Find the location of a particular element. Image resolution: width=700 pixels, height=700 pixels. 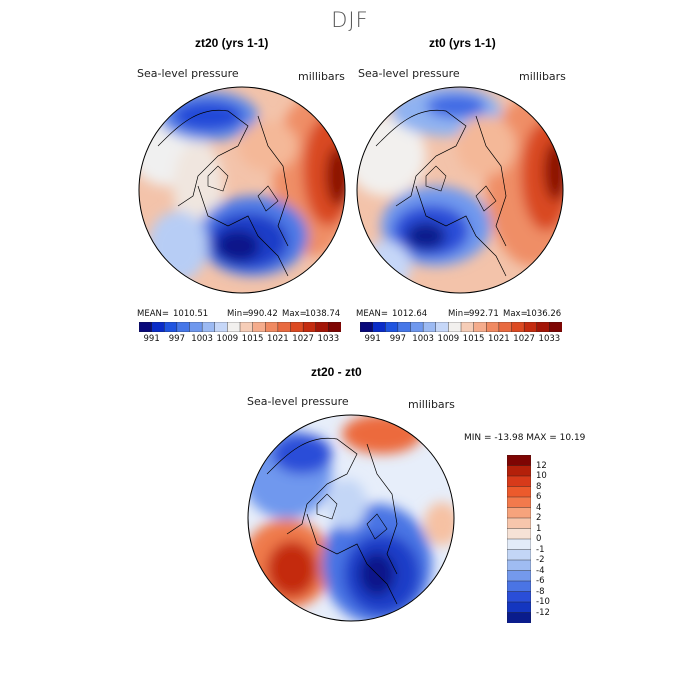

panel-1-max-value: 1038.74 is located at coordinates (323, 314).